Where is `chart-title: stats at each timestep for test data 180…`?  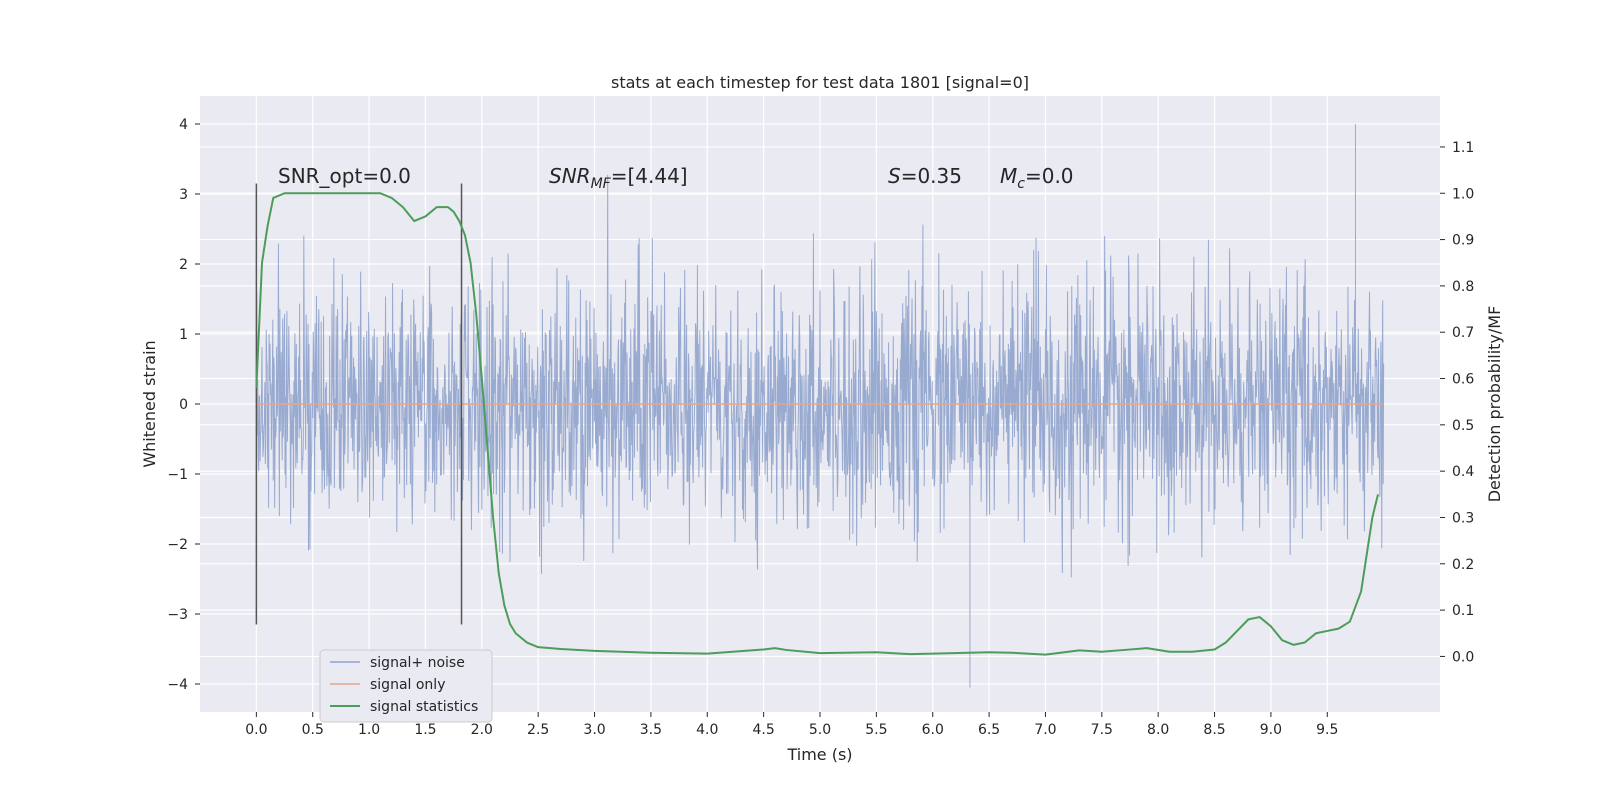 chart-title: stats at each timestep for test data 180… is located at coordinates (820, 82).